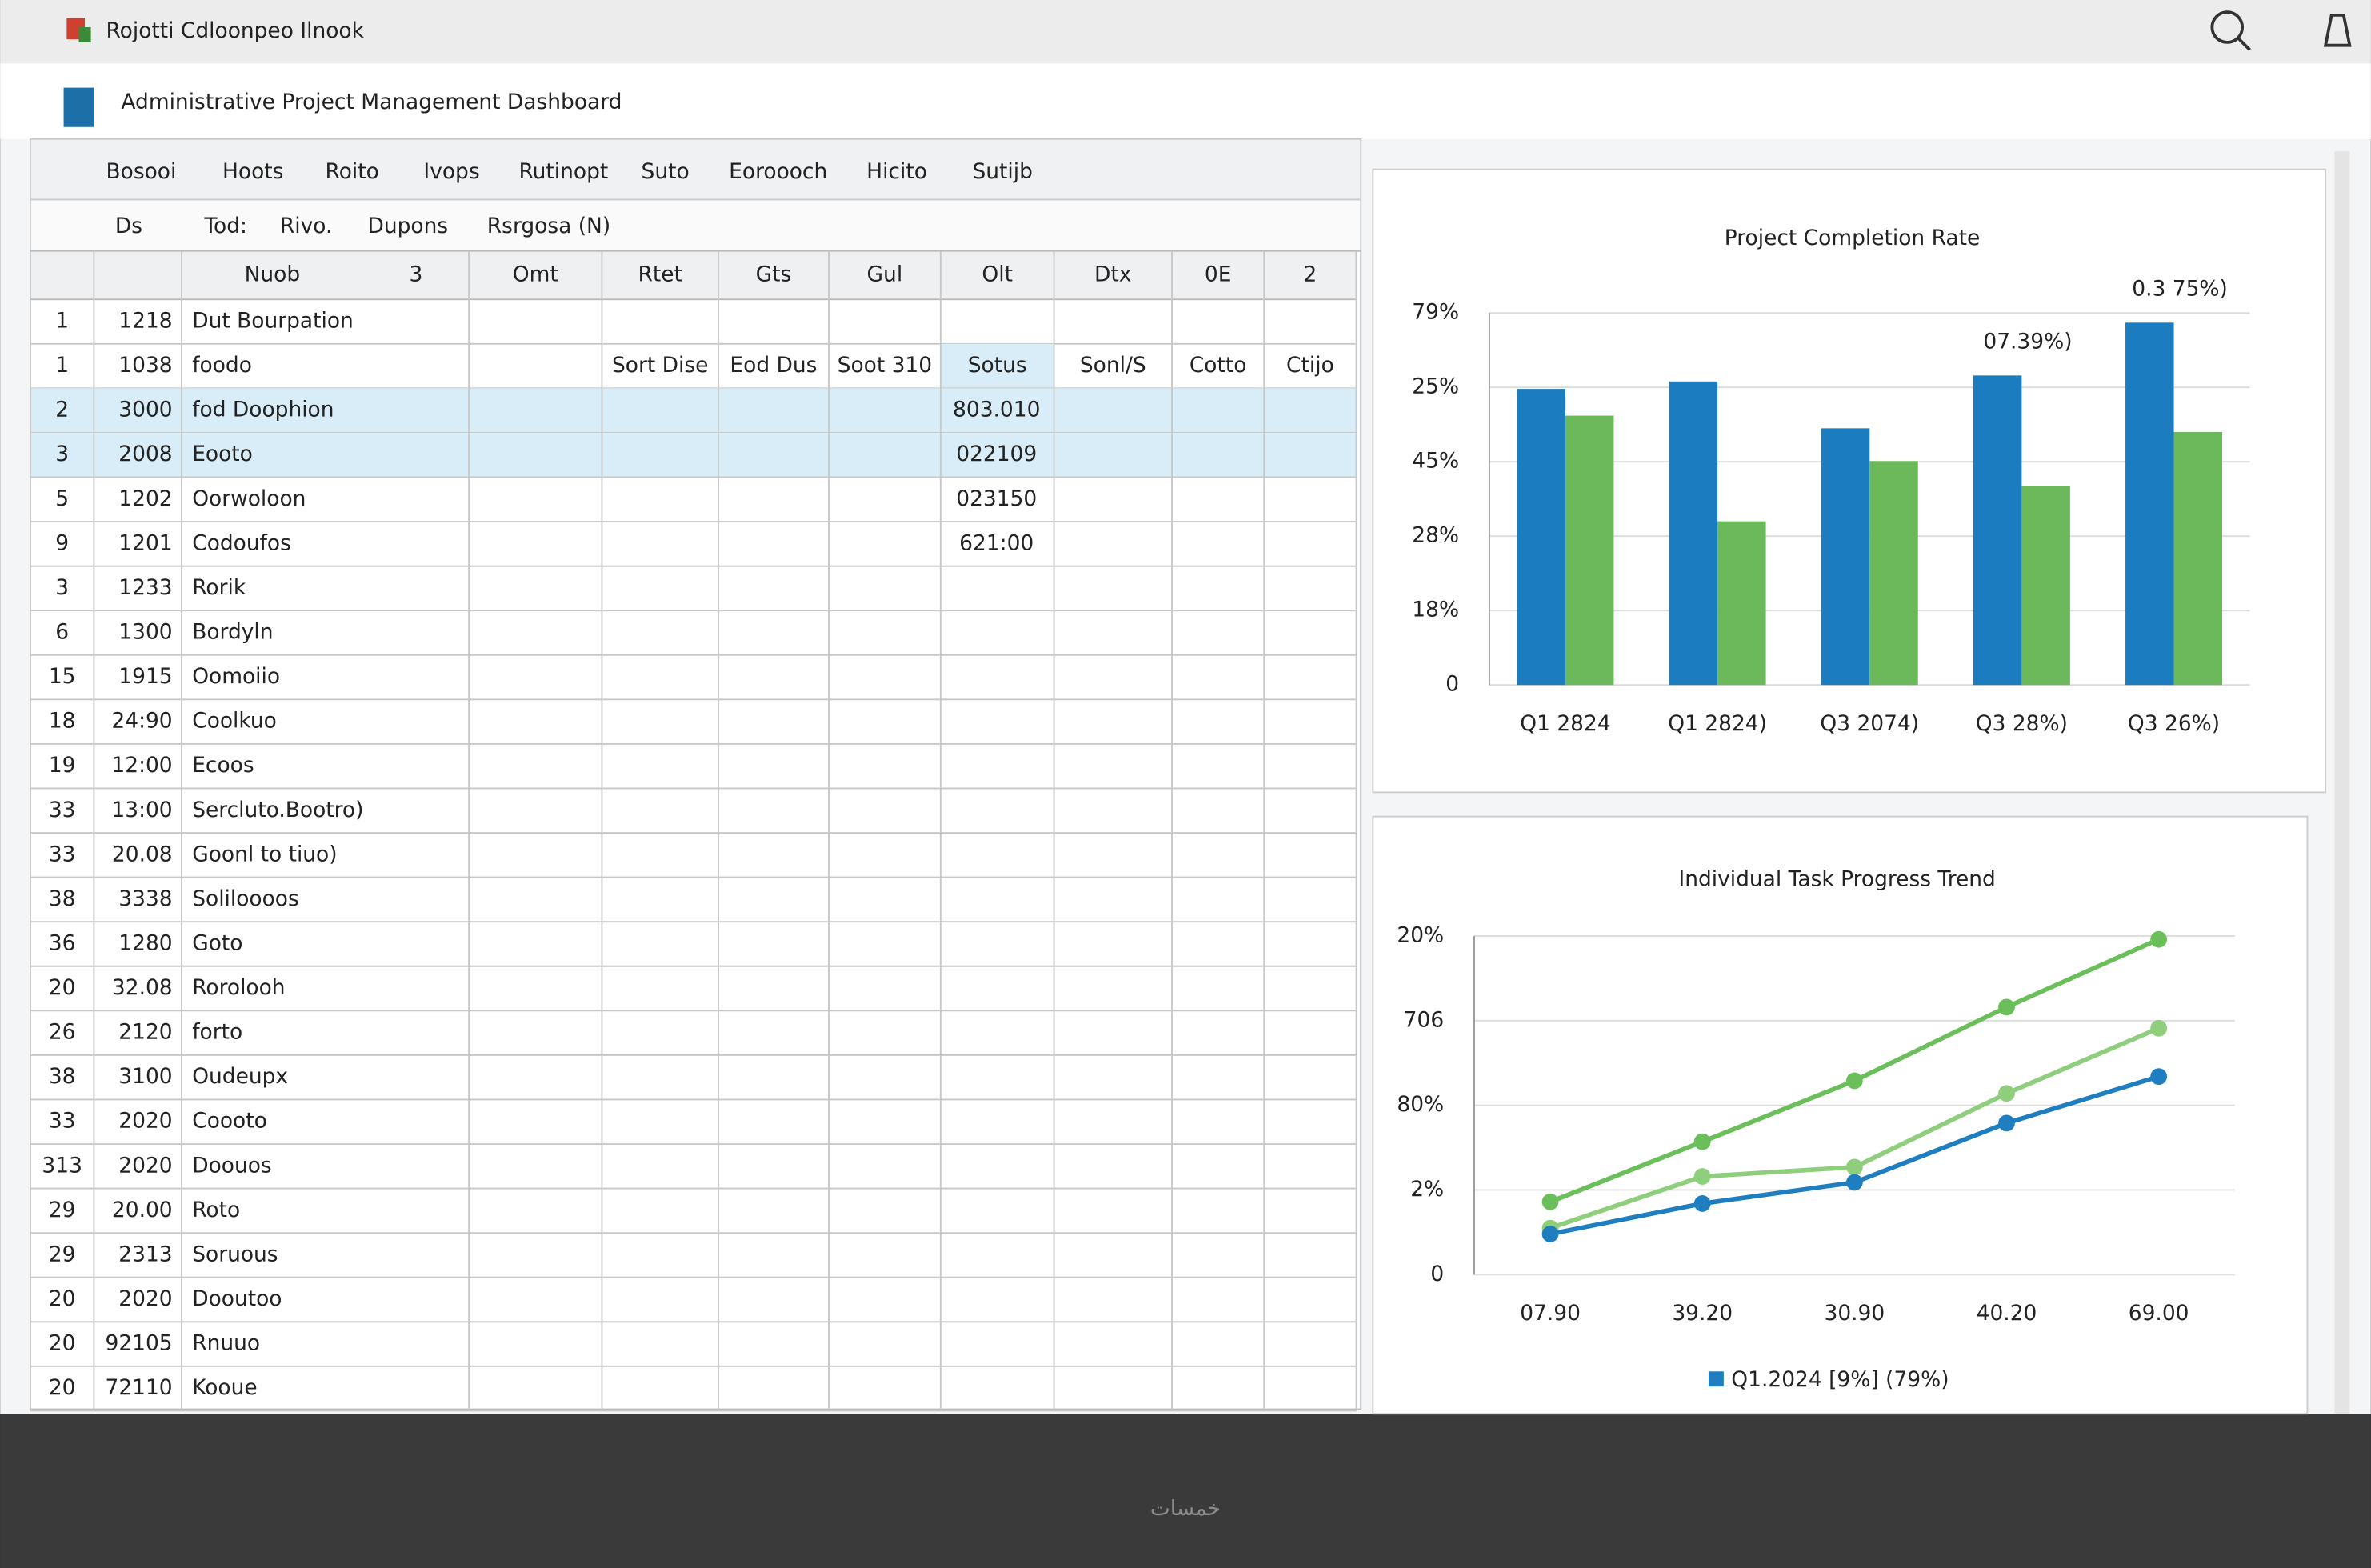 Image resolution: width=2371 pixels, height=1568 pixels. Describe the element at coordinates (1218, 274) in the screenshot. I see `column-header: 0E` at that location.